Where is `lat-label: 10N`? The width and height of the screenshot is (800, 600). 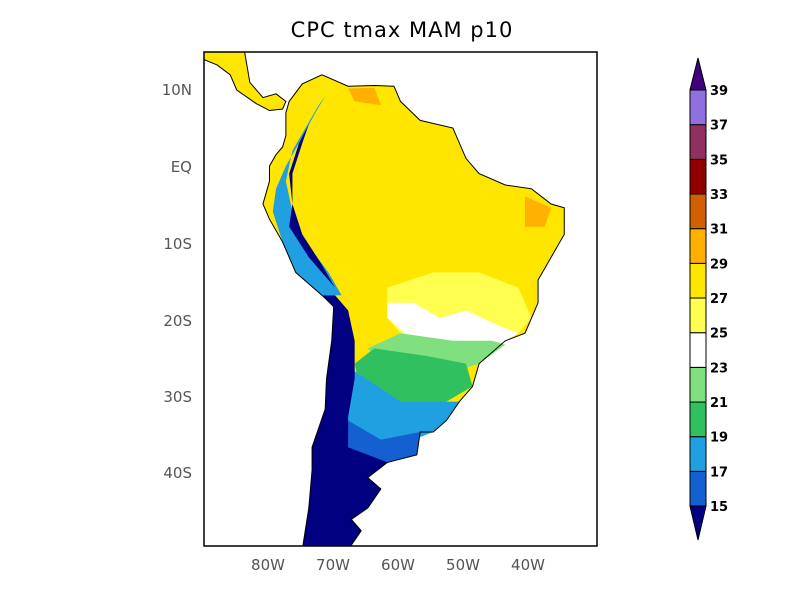
lat-label: 10N is located at coordinates (177, 90).